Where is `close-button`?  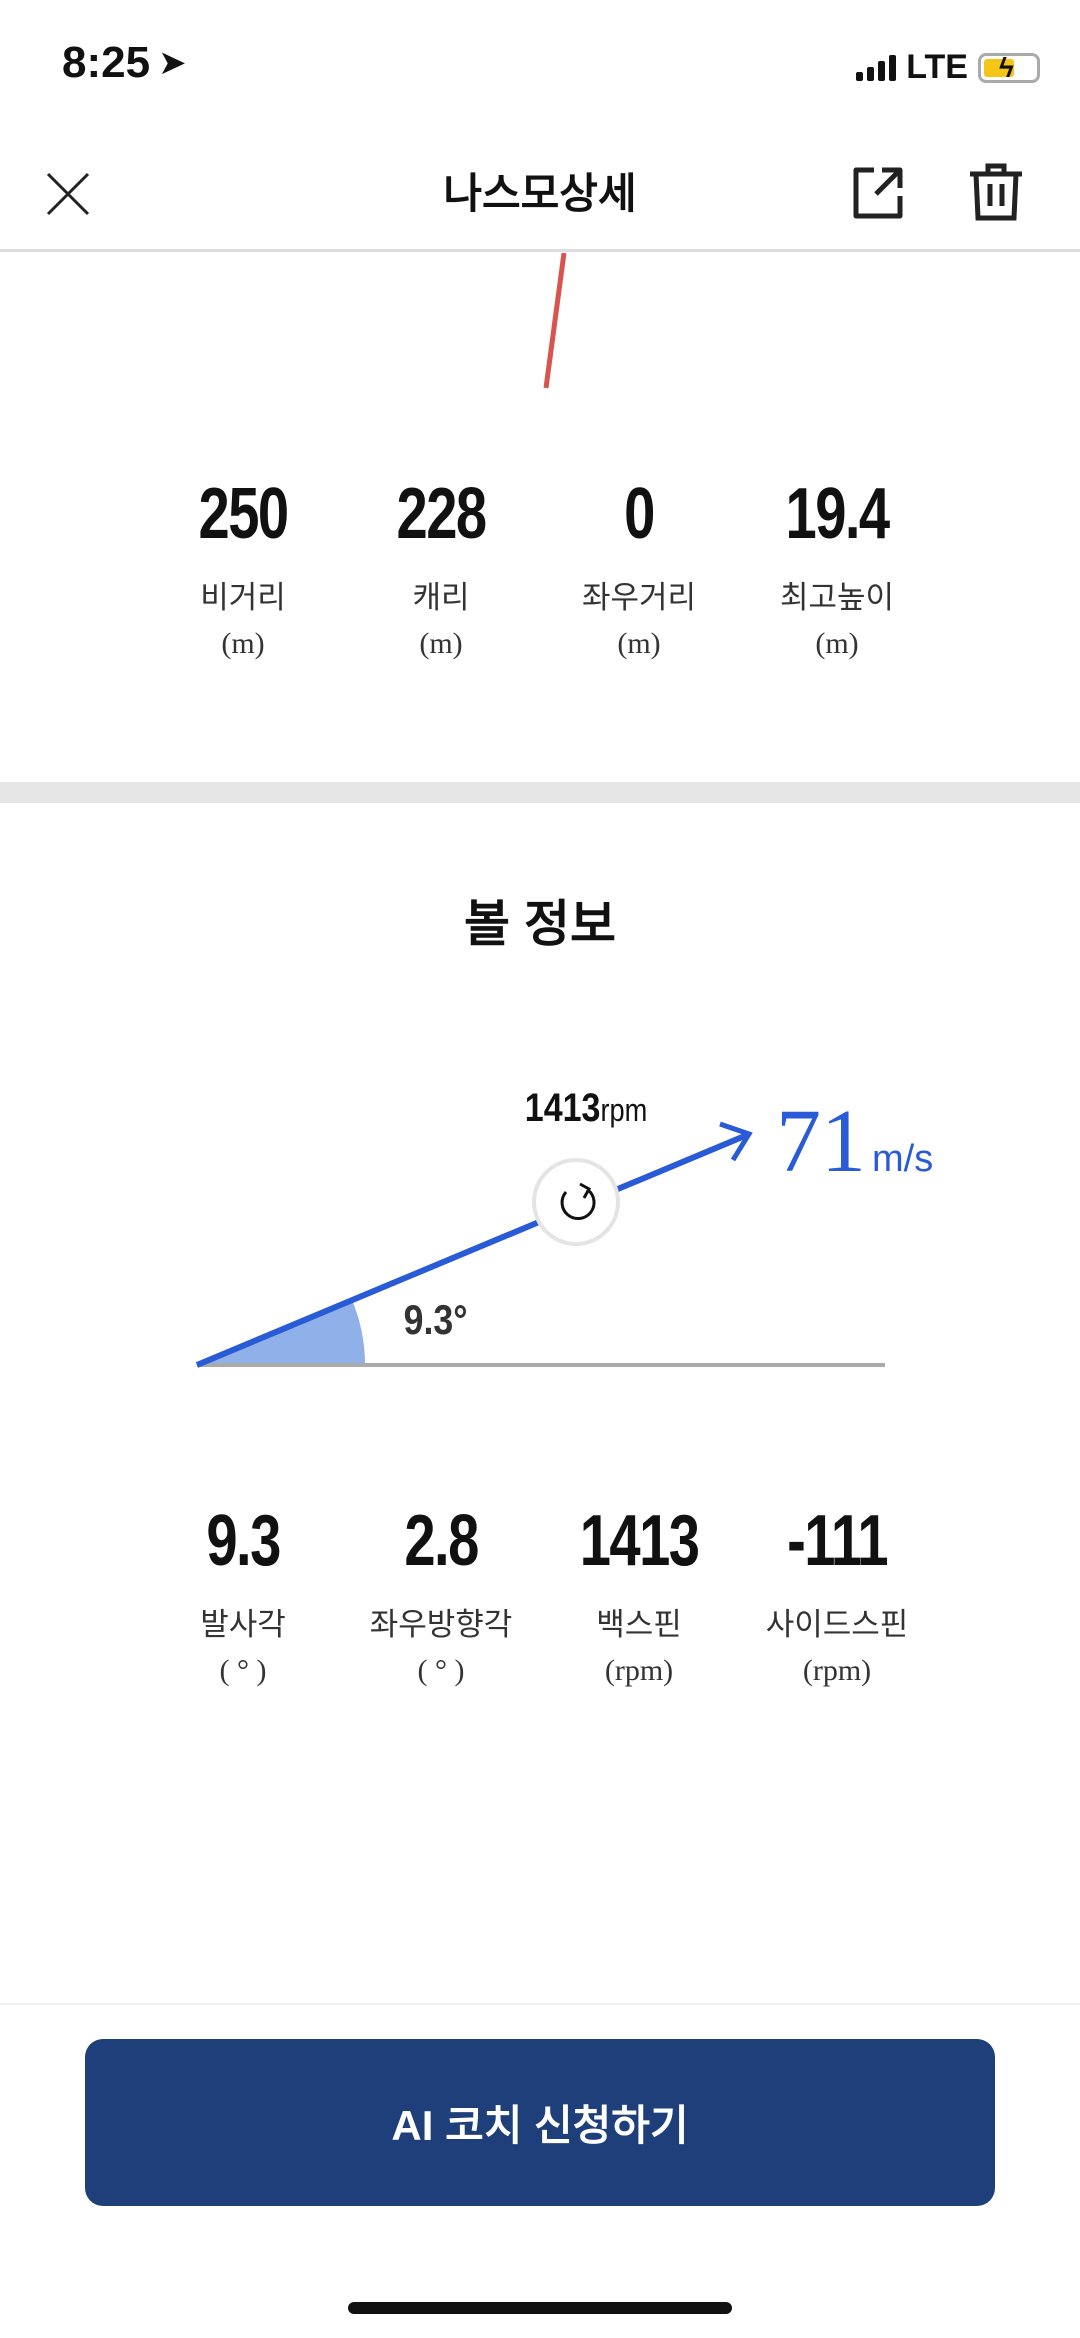 close-button is located at coordinates (68, 192).